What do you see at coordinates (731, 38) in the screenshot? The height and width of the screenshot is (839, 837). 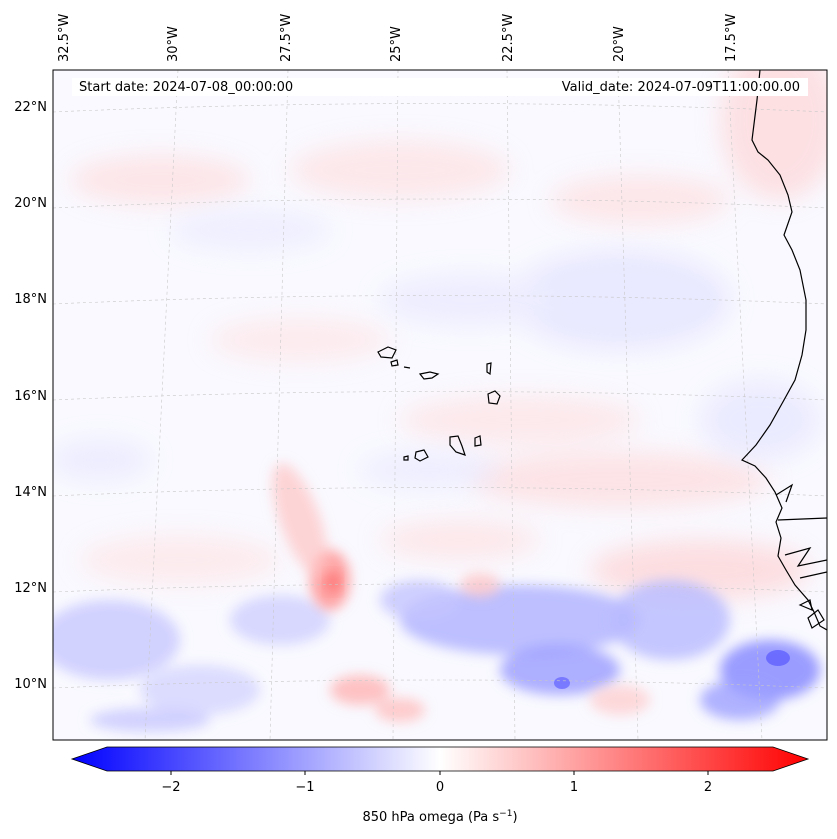 I see `lon-label-17-5w: 17.5°W` at bounding box center [731, 38].